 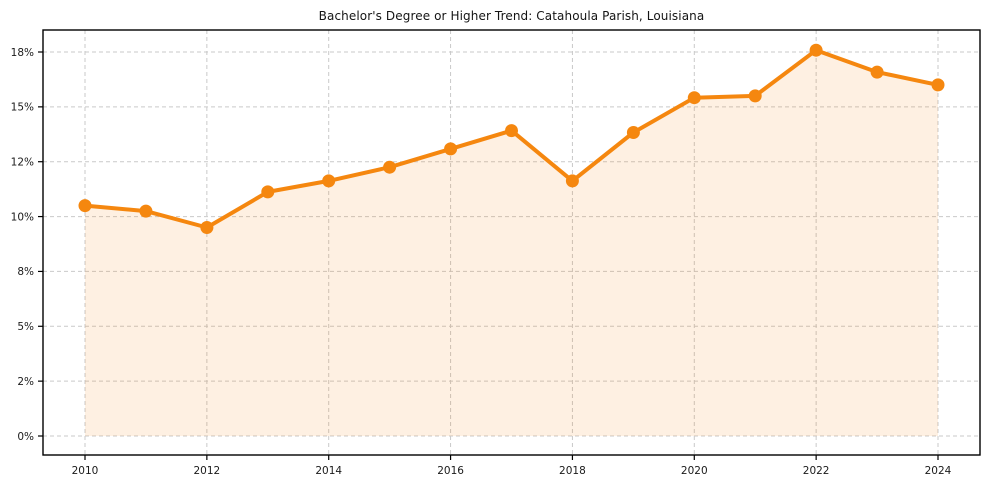 I want to click on data-point-2018, so click(x=572, y=181).